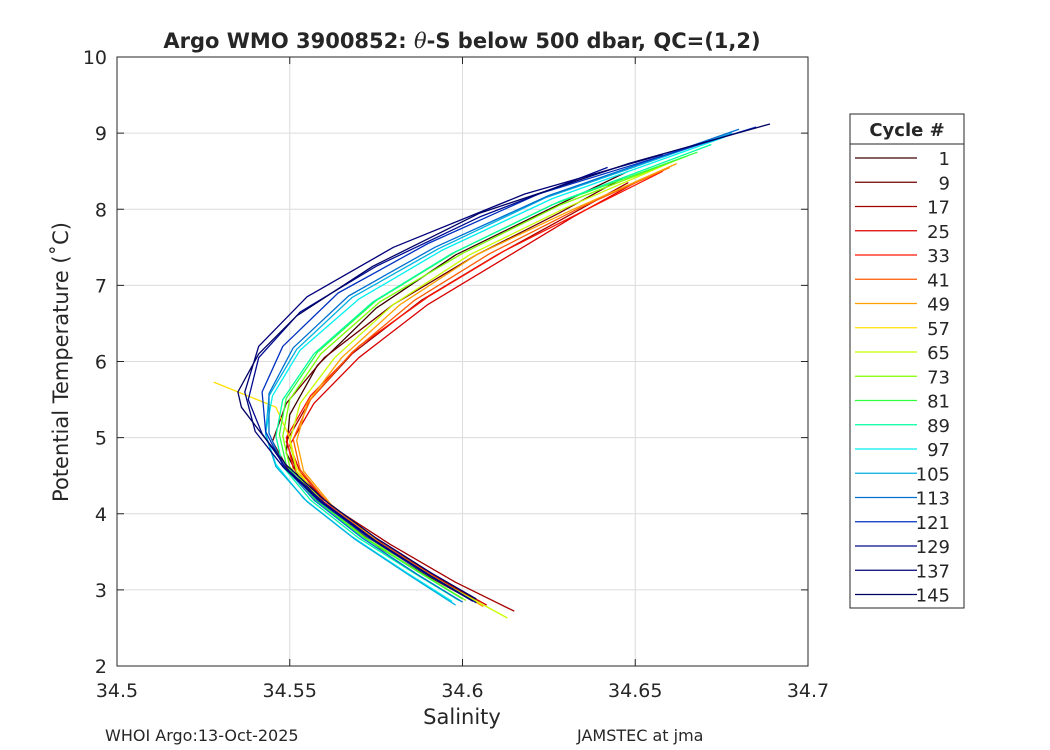 The height and width of the screenshot is (750, 1050). What do you see at coordinates (938, 208) in the screenshot?
I see `legend-label-cycle-17: 17` at bounding box center [938, 208].